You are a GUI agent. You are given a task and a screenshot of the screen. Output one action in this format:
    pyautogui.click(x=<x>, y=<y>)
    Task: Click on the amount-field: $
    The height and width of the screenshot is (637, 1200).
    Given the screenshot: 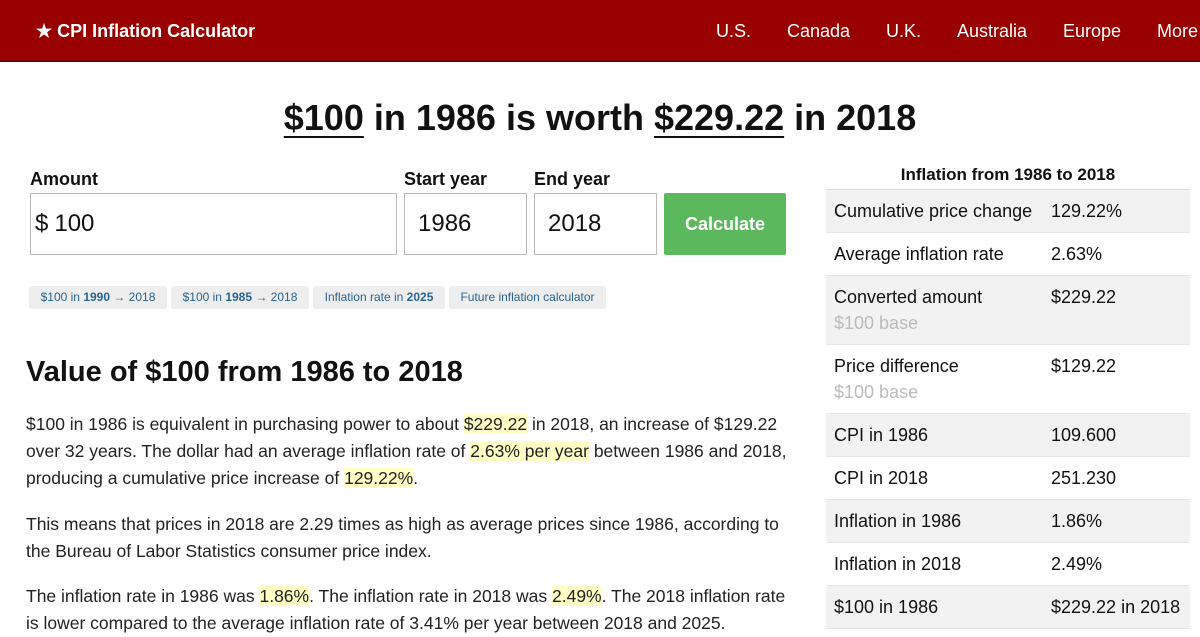 What is the action you would take?
    pyautogui.click(x=213, y=224)
    